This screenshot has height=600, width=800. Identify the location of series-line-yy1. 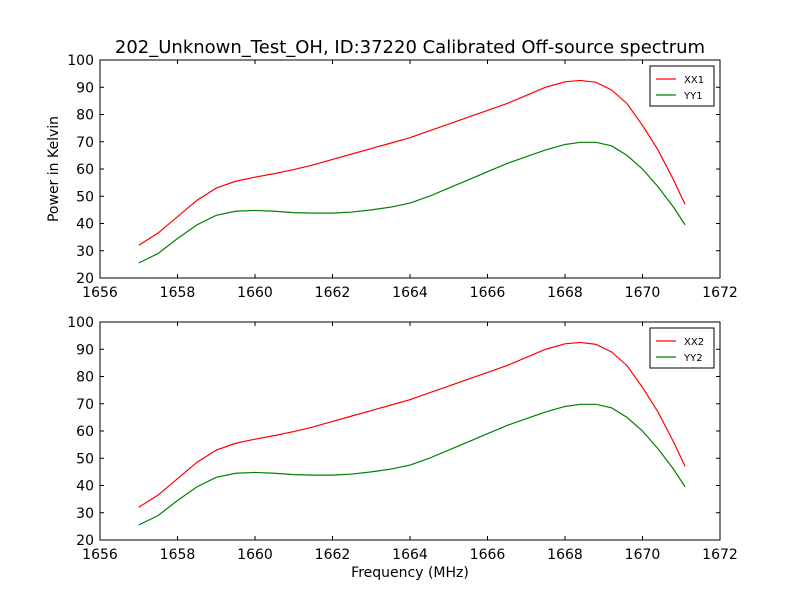
(412, 202).